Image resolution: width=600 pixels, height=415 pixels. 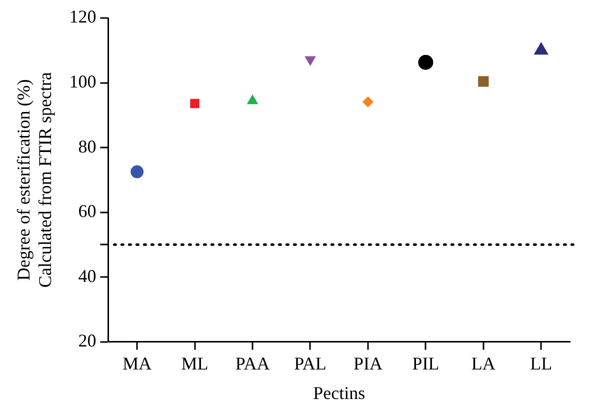 What do you see at coordinates (87, 340) in the screenshot?
I see `y-tick-label: 20` at bounding box center [87, 340].